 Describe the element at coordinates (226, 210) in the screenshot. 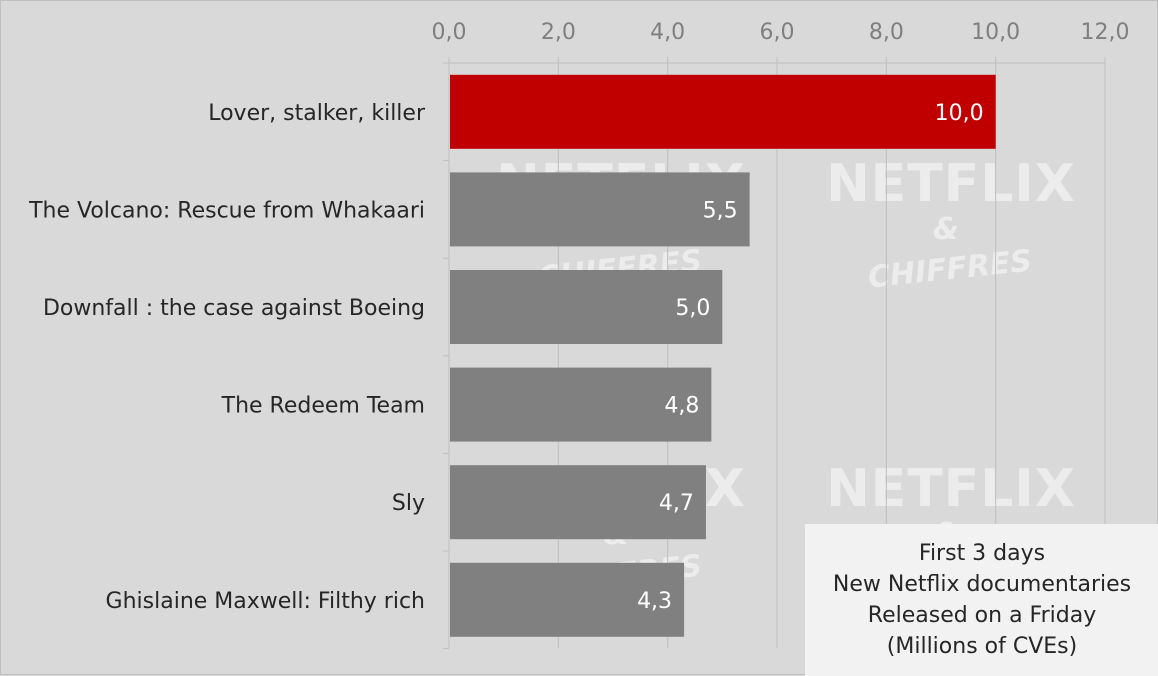

I see `category-label: The Volcano: Rescue from Whakaari` at that location.